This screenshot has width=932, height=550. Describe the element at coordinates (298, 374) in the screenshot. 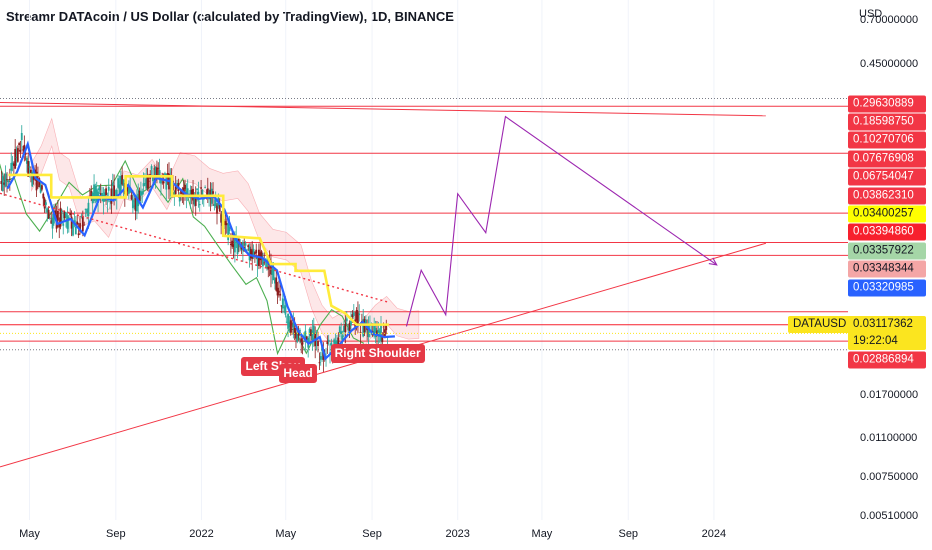

I see `pattern-label: Head` at that location.